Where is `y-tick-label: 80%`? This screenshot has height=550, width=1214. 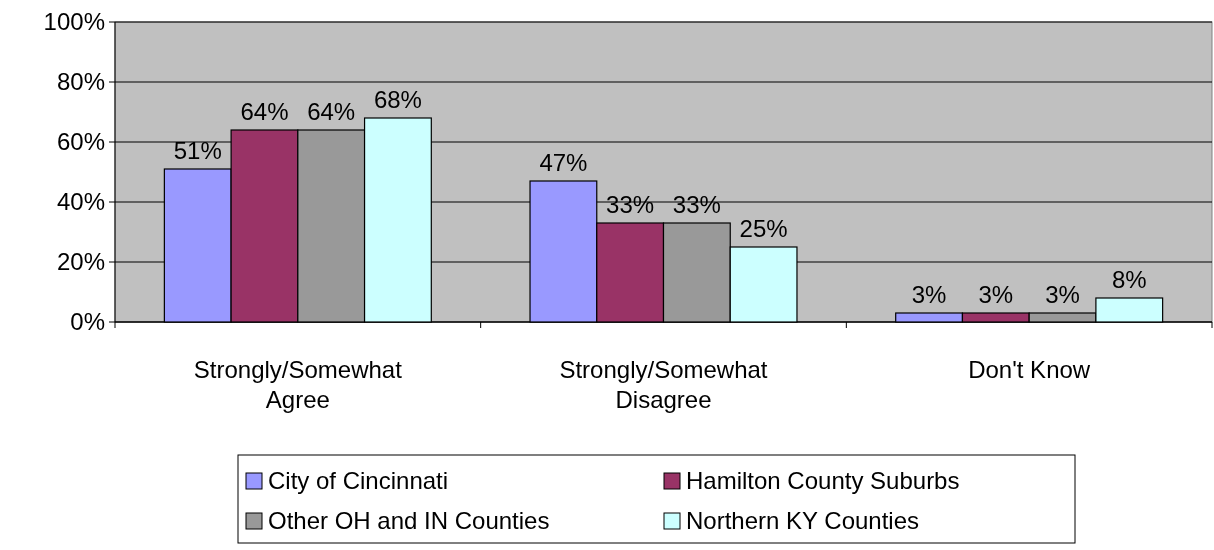
y-tick-label: 80% is located at coordinates (80, 82).